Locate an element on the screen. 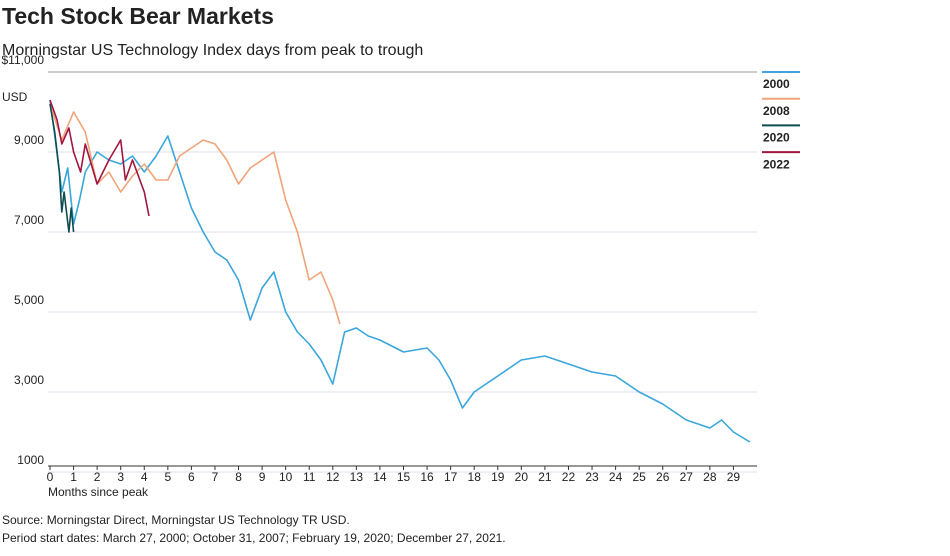 This screenshot has height=556, width=950. y-tick-label: 5,000 is located at coordinates (29, 300).